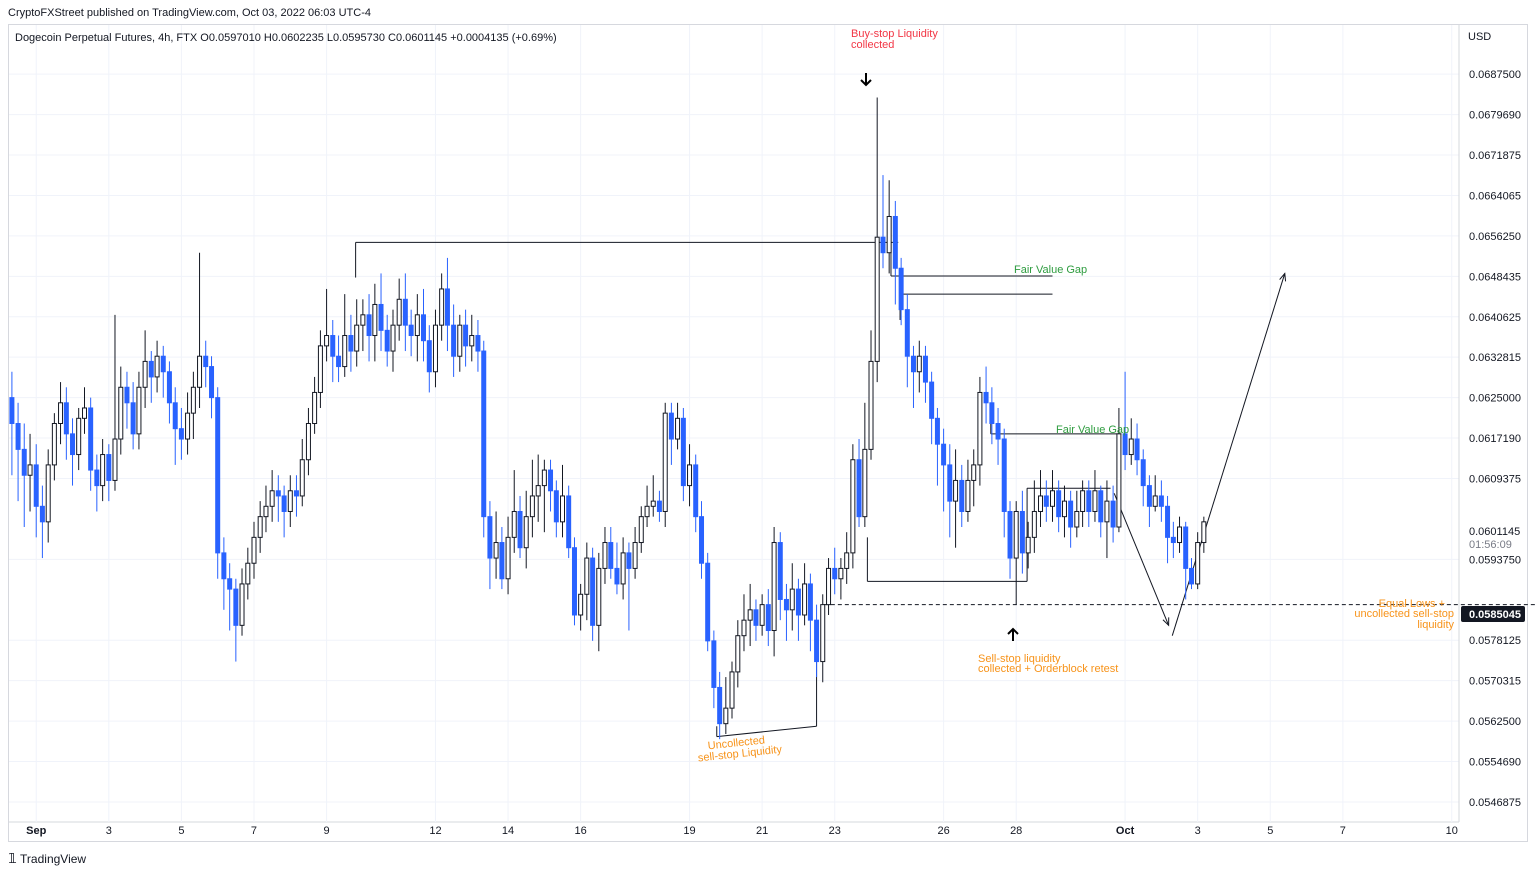 The width and height of the screenshot is (1536, 874). What do you see at coordinates (1495, 439) in the screenshot?
I see `y-tick-label: 0.0617190` at bounding box center [1495, 439].